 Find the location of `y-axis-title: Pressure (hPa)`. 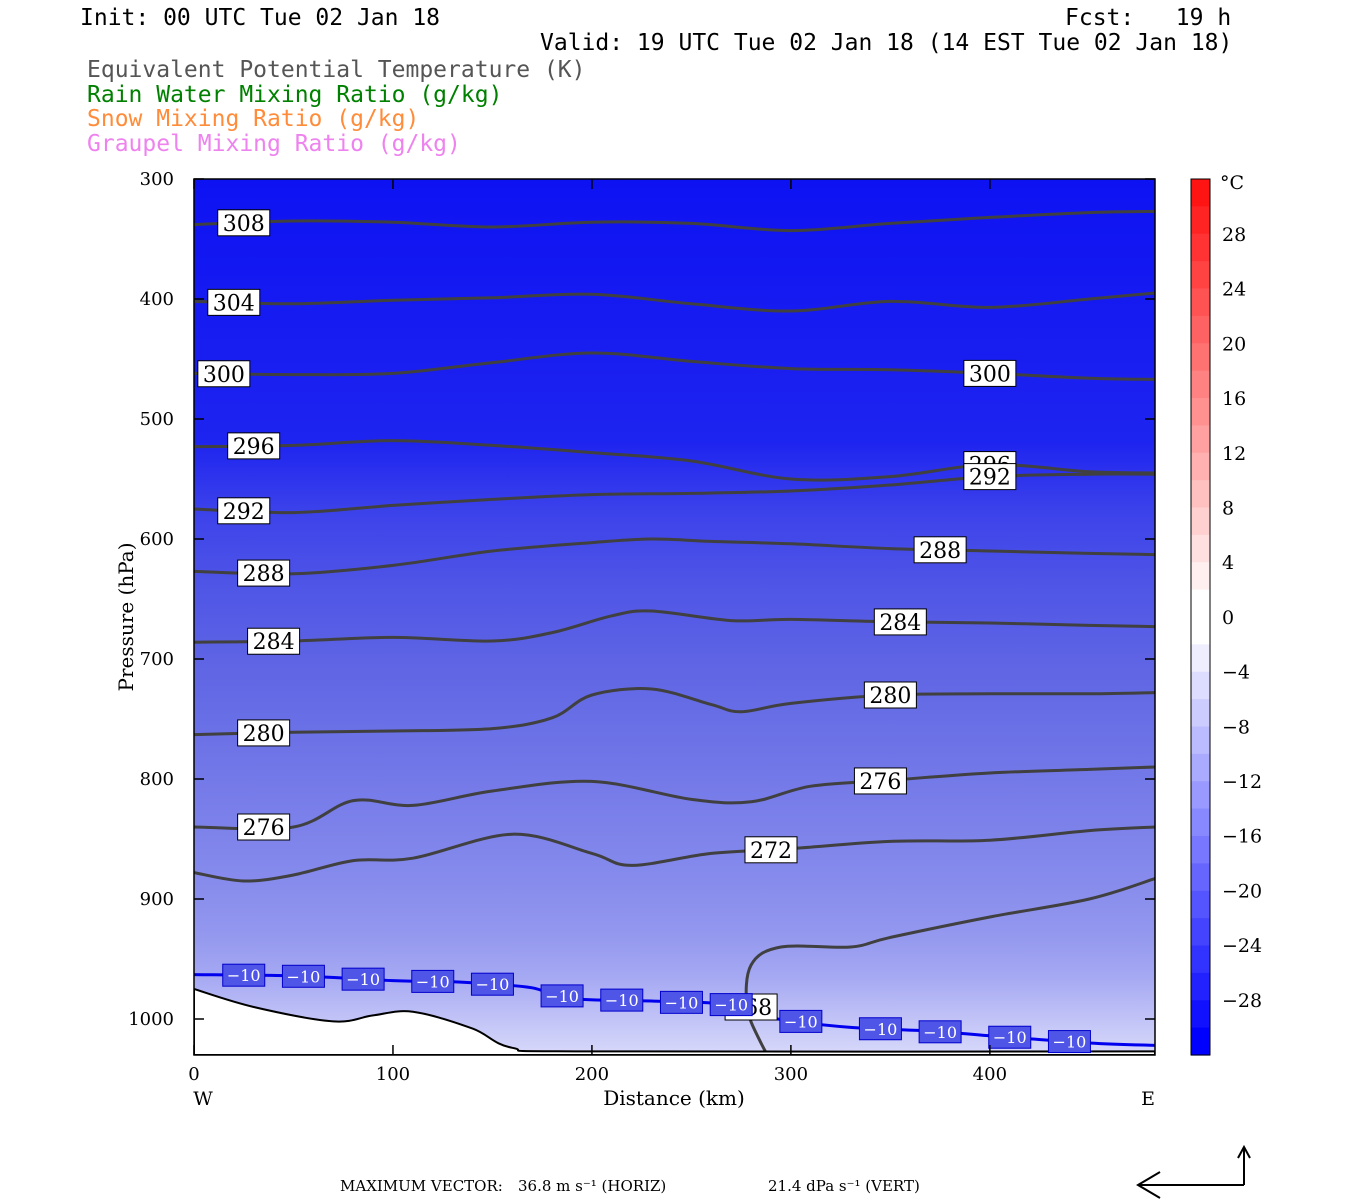

y-axis-title: Pressure (hPa) is located at coordinates (126, 617).